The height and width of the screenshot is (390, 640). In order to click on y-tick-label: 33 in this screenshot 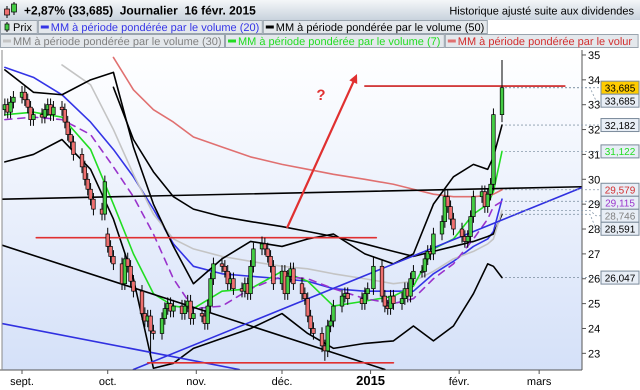, I will do `click(594, 106)`.